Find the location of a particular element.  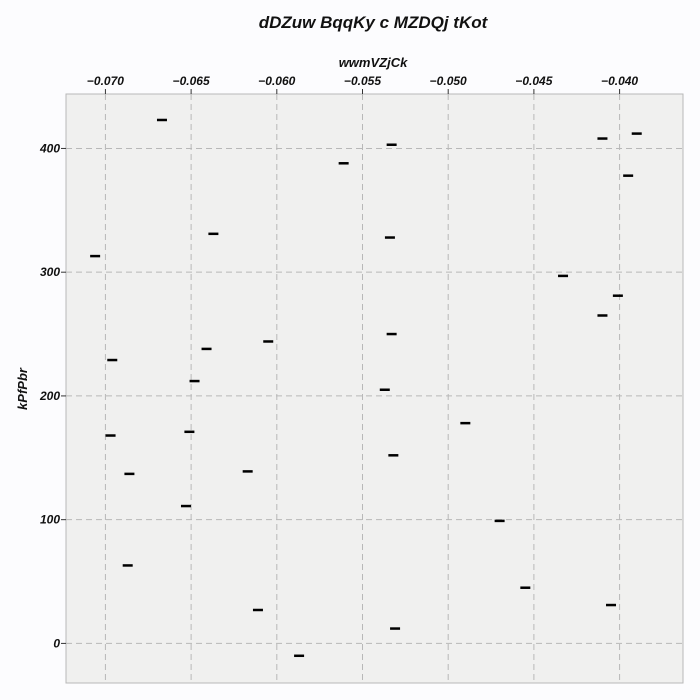

x-tick-label: −0.040 is located at coordinates (619, 81).